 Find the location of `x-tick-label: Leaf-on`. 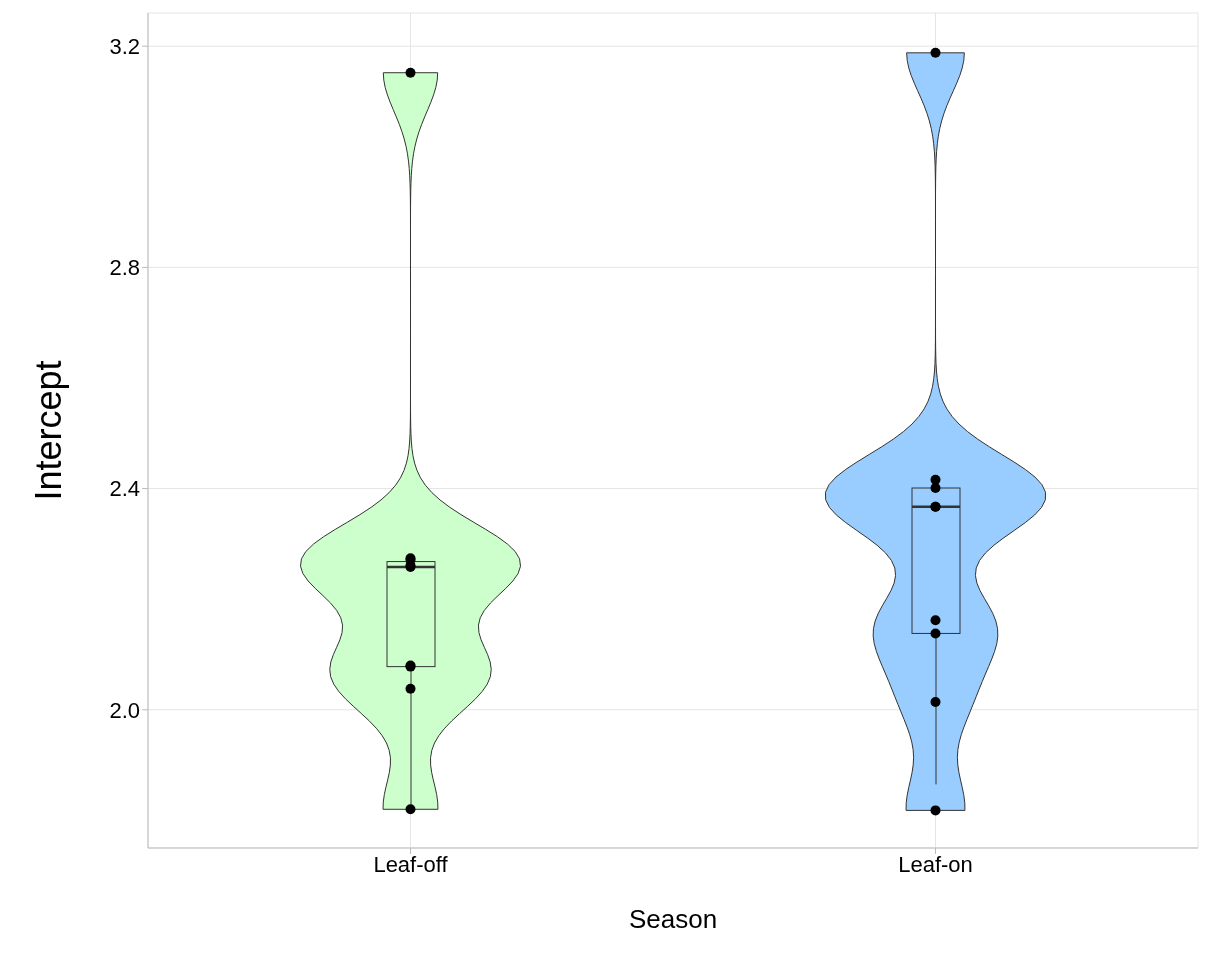

x-tick-label: Leaf-on is located at coordinates (935, 864).